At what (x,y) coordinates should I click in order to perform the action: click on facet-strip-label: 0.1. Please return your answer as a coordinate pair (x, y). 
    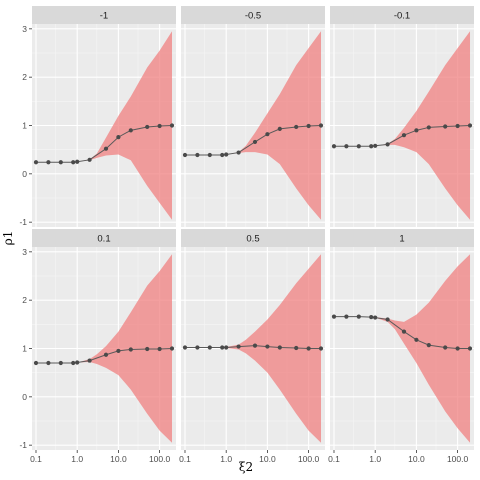
    Looking at the image, I should click on (103, 239).